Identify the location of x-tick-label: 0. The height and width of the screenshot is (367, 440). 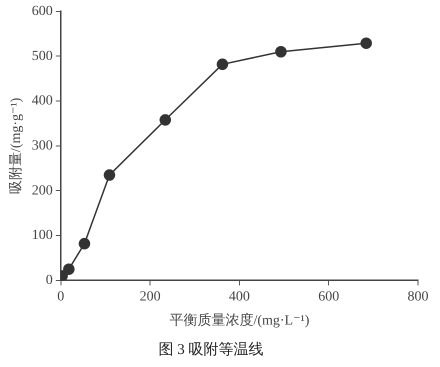
(60, 296).